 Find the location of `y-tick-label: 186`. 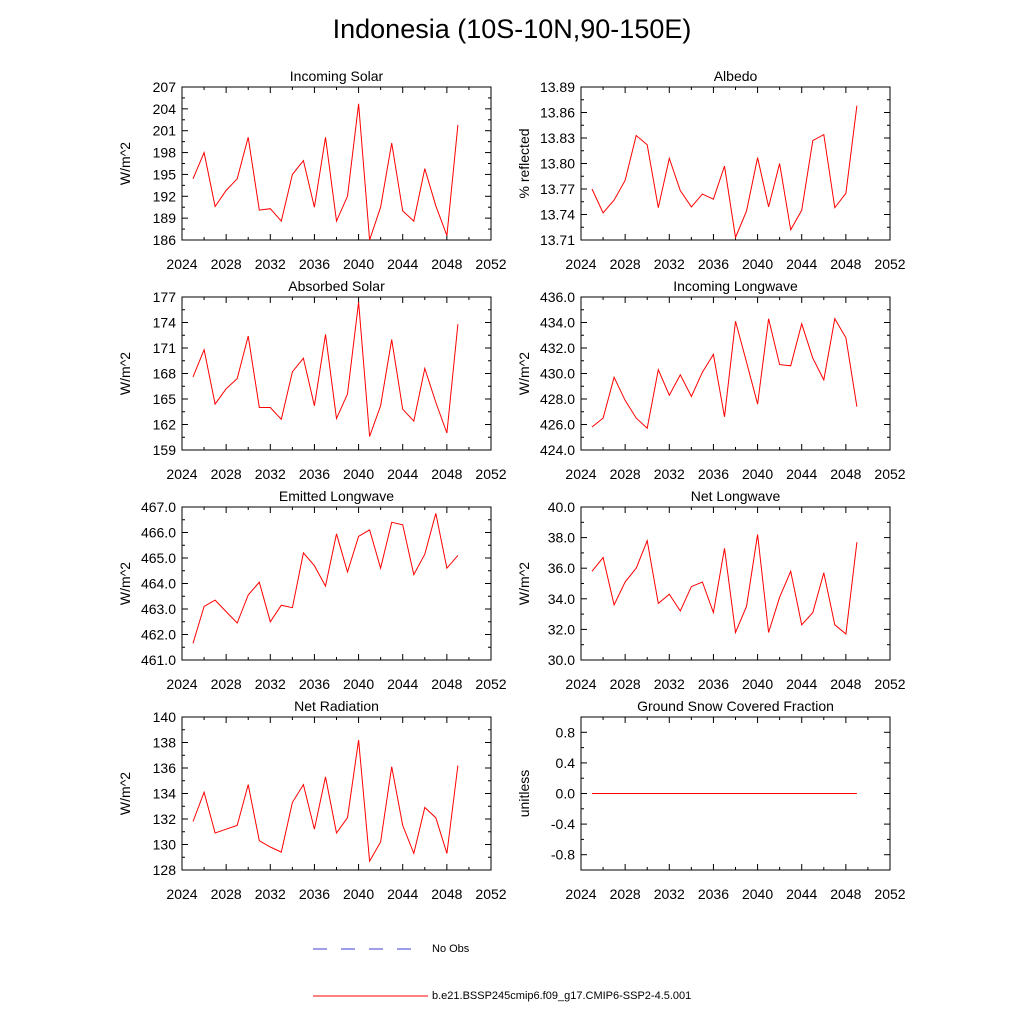

y-tick-label: 186 is located at coordinates (165, 240).